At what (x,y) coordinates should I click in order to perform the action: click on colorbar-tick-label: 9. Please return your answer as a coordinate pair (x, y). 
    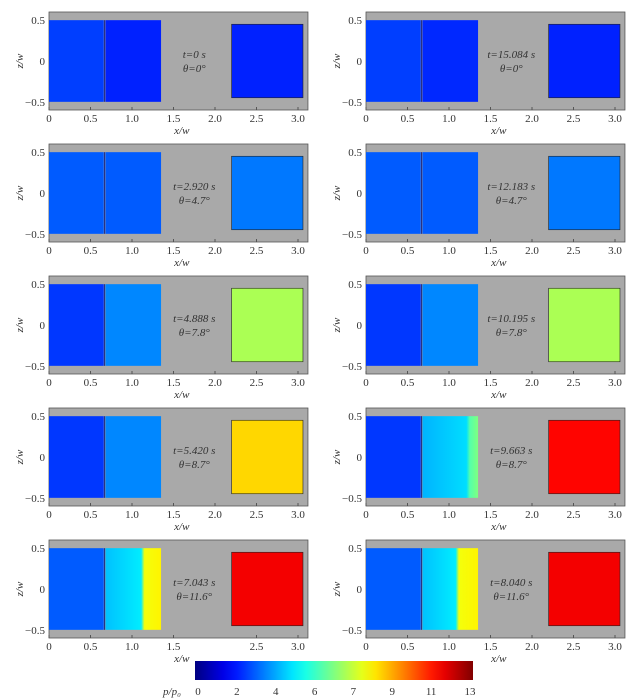
    Looking at the image, I should click on (393, 692).